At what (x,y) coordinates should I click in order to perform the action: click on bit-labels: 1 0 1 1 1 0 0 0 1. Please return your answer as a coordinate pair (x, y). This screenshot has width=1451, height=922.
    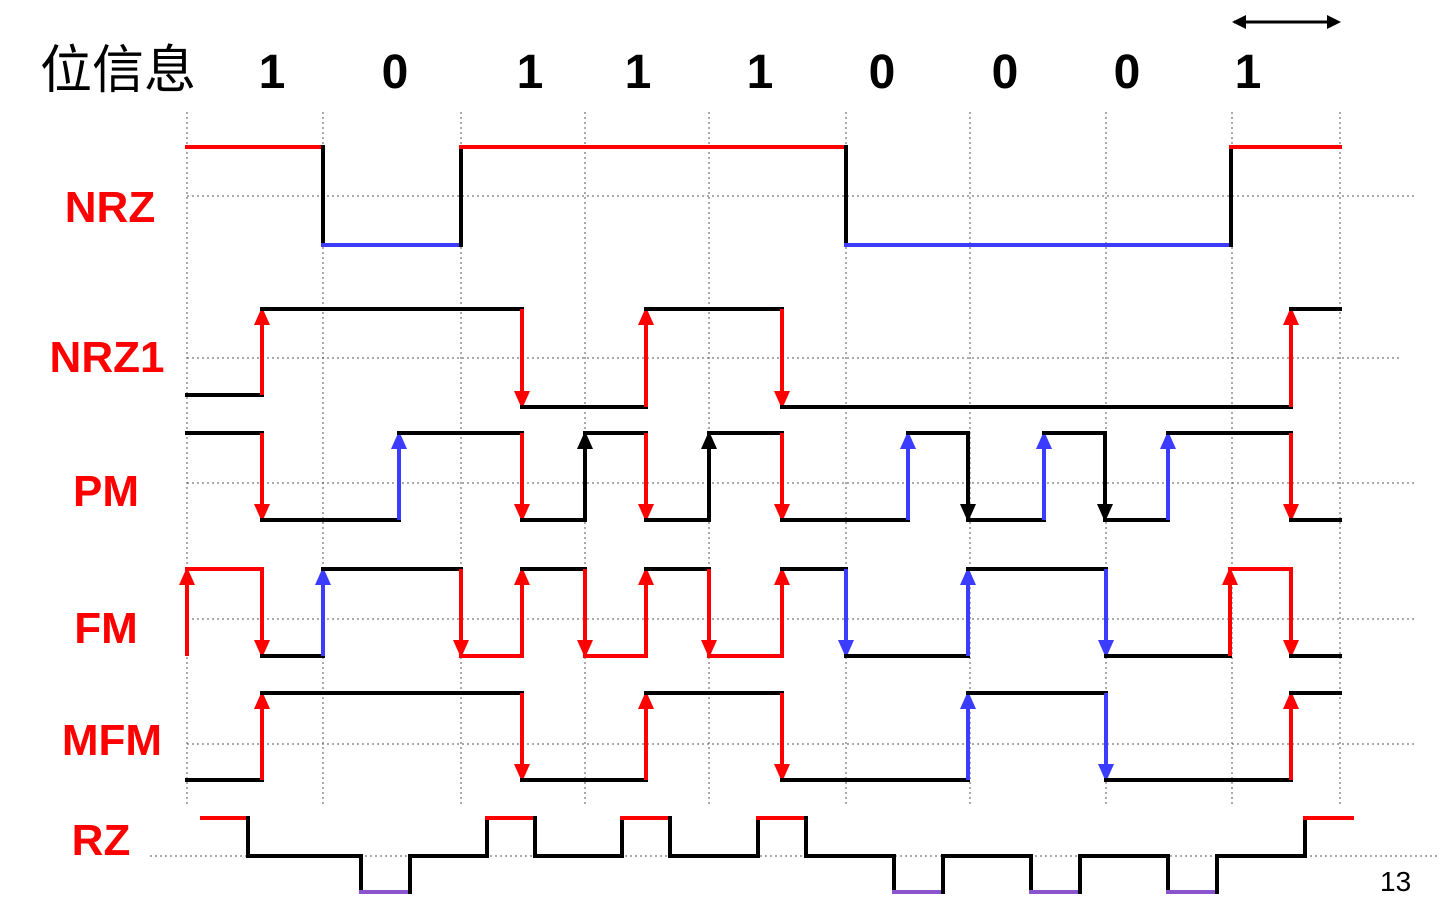
    Looking at the image, I should click on (760, 72).